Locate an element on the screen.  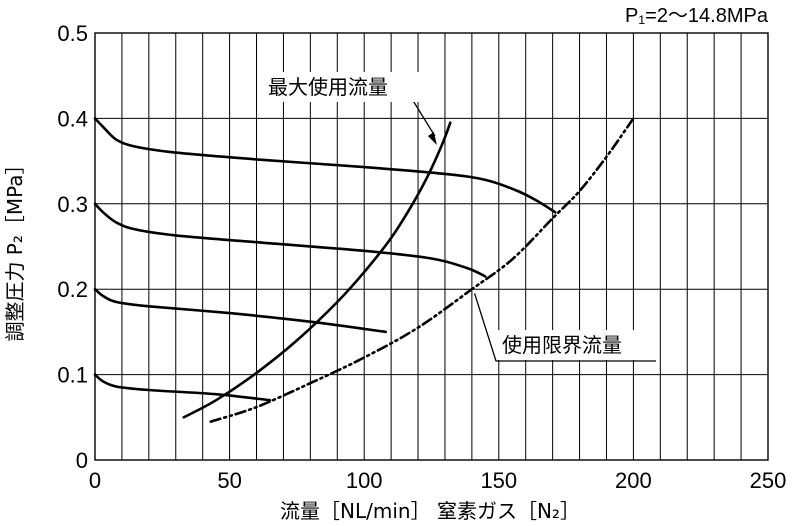
y-tick-label: 0.2 is located at coordinates (72, 289).